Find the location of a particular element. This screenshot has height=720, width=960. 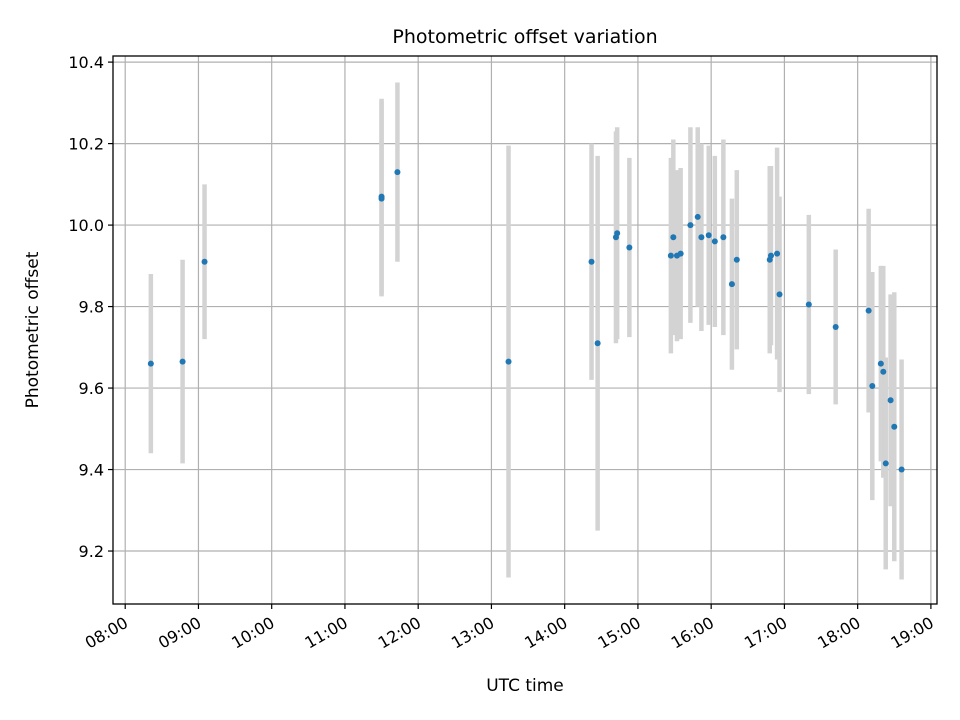

x-tick-label: 08:00 is located at coordinates (106, 633).